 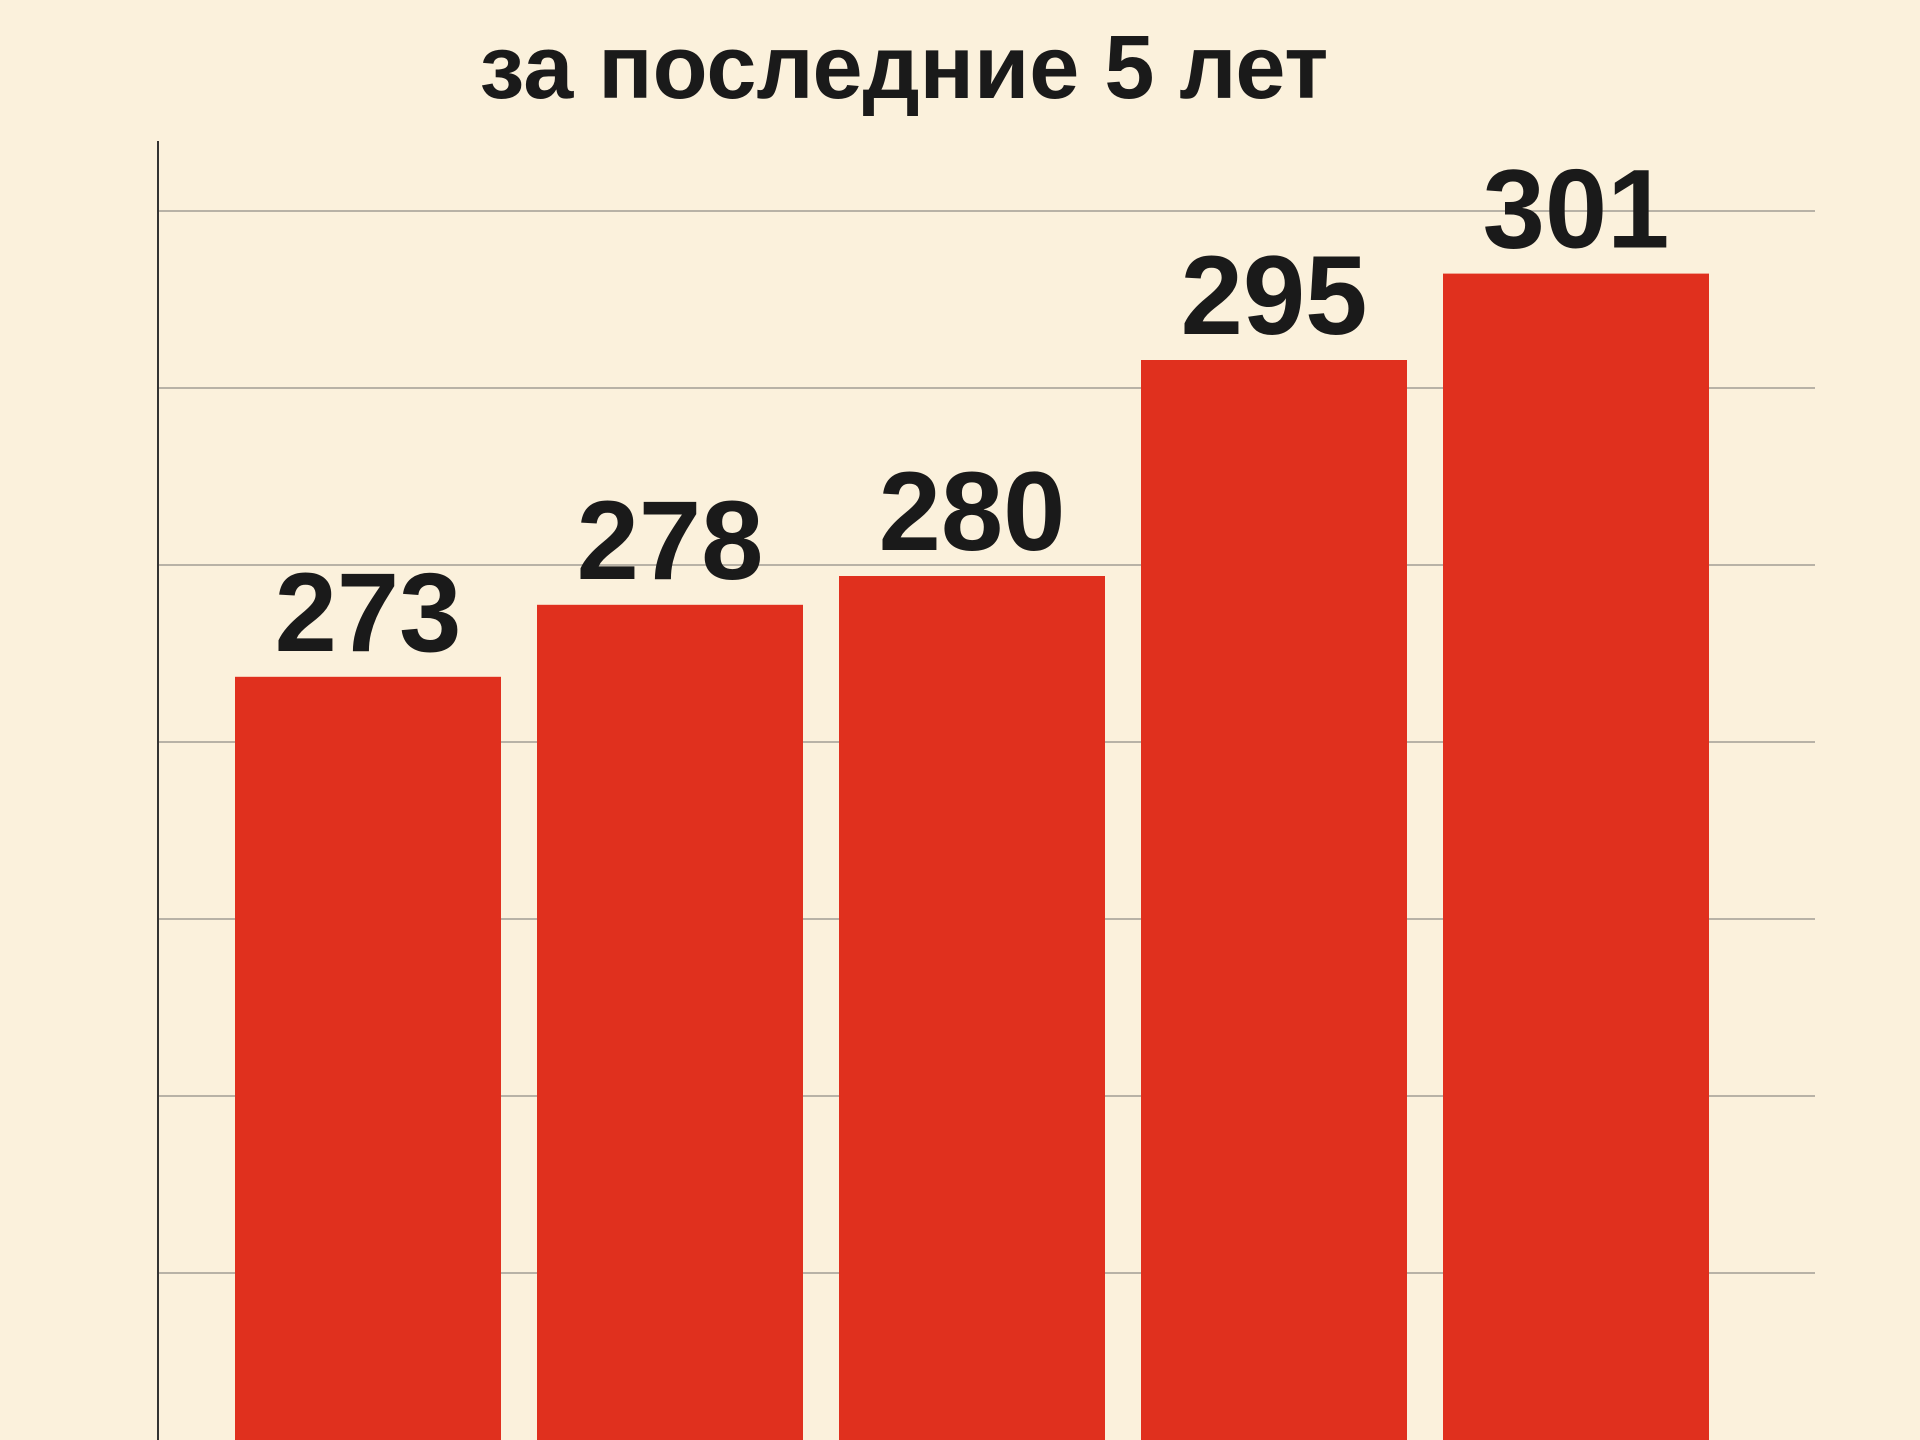 What do you see at coordinates (972, 511) in the screenshot?
I see `value-label: 280` at bounding box center [972, 511].